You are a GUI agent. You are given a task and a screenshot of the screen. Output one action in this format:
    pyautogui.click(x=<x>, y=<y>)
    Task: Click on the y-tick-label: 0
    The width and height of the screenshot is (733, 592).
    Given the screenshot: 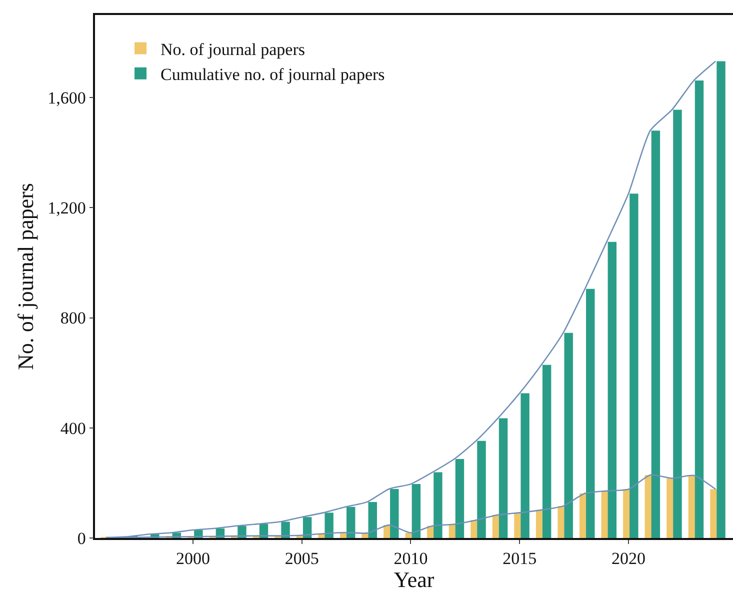 What is the action you would take?
    pyautogui.click(x=81, y=538)
    